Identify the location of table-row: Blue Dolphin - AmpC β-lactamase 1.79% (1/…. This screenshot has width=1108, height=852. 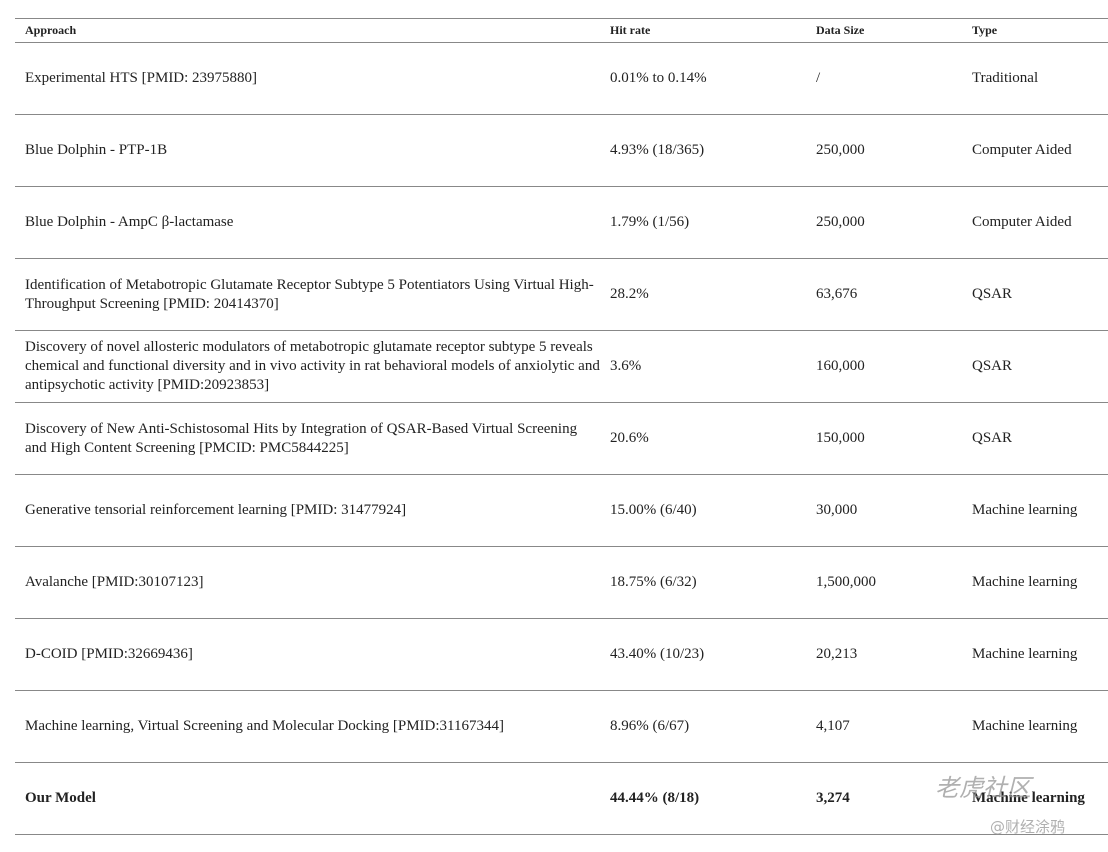
(561, 222).